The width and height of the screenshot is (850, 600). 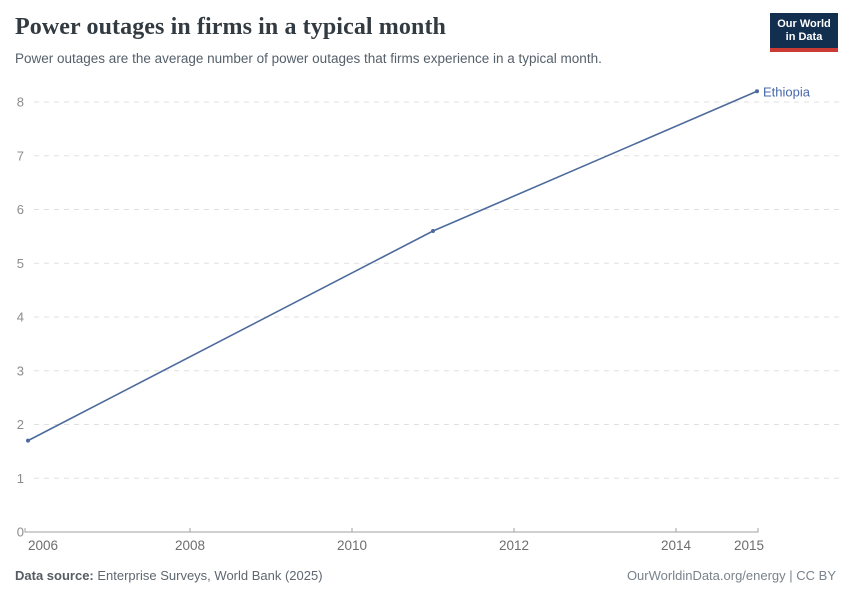 What do you see at coordinates (20, 370) in the screenshot?
I see `y-tick-label: 3` at bounding box center [20, 370].